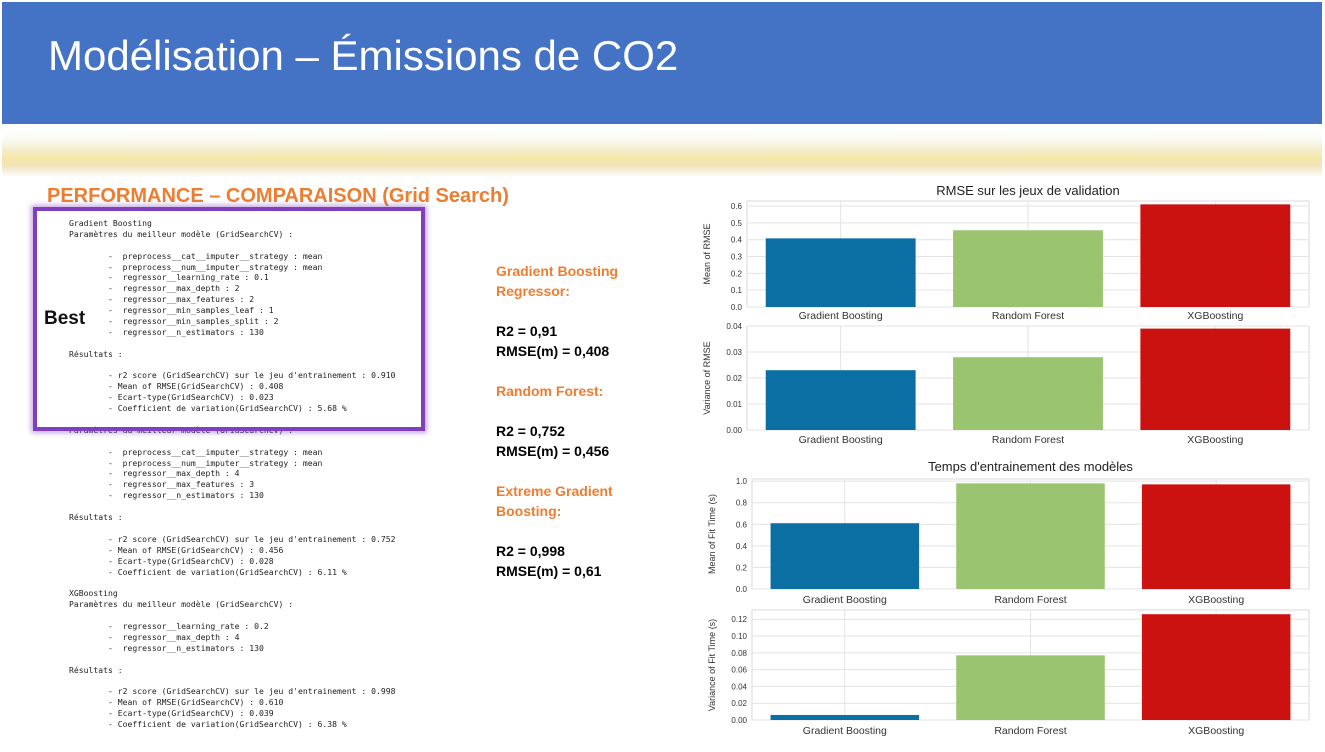 The height and width of the screenshot is (752, 1325). What do you see at coordinates (530, 551) in the screenshot?
I see `xgb-r2: R2 = 0,998` at bounding box center [530, 551].